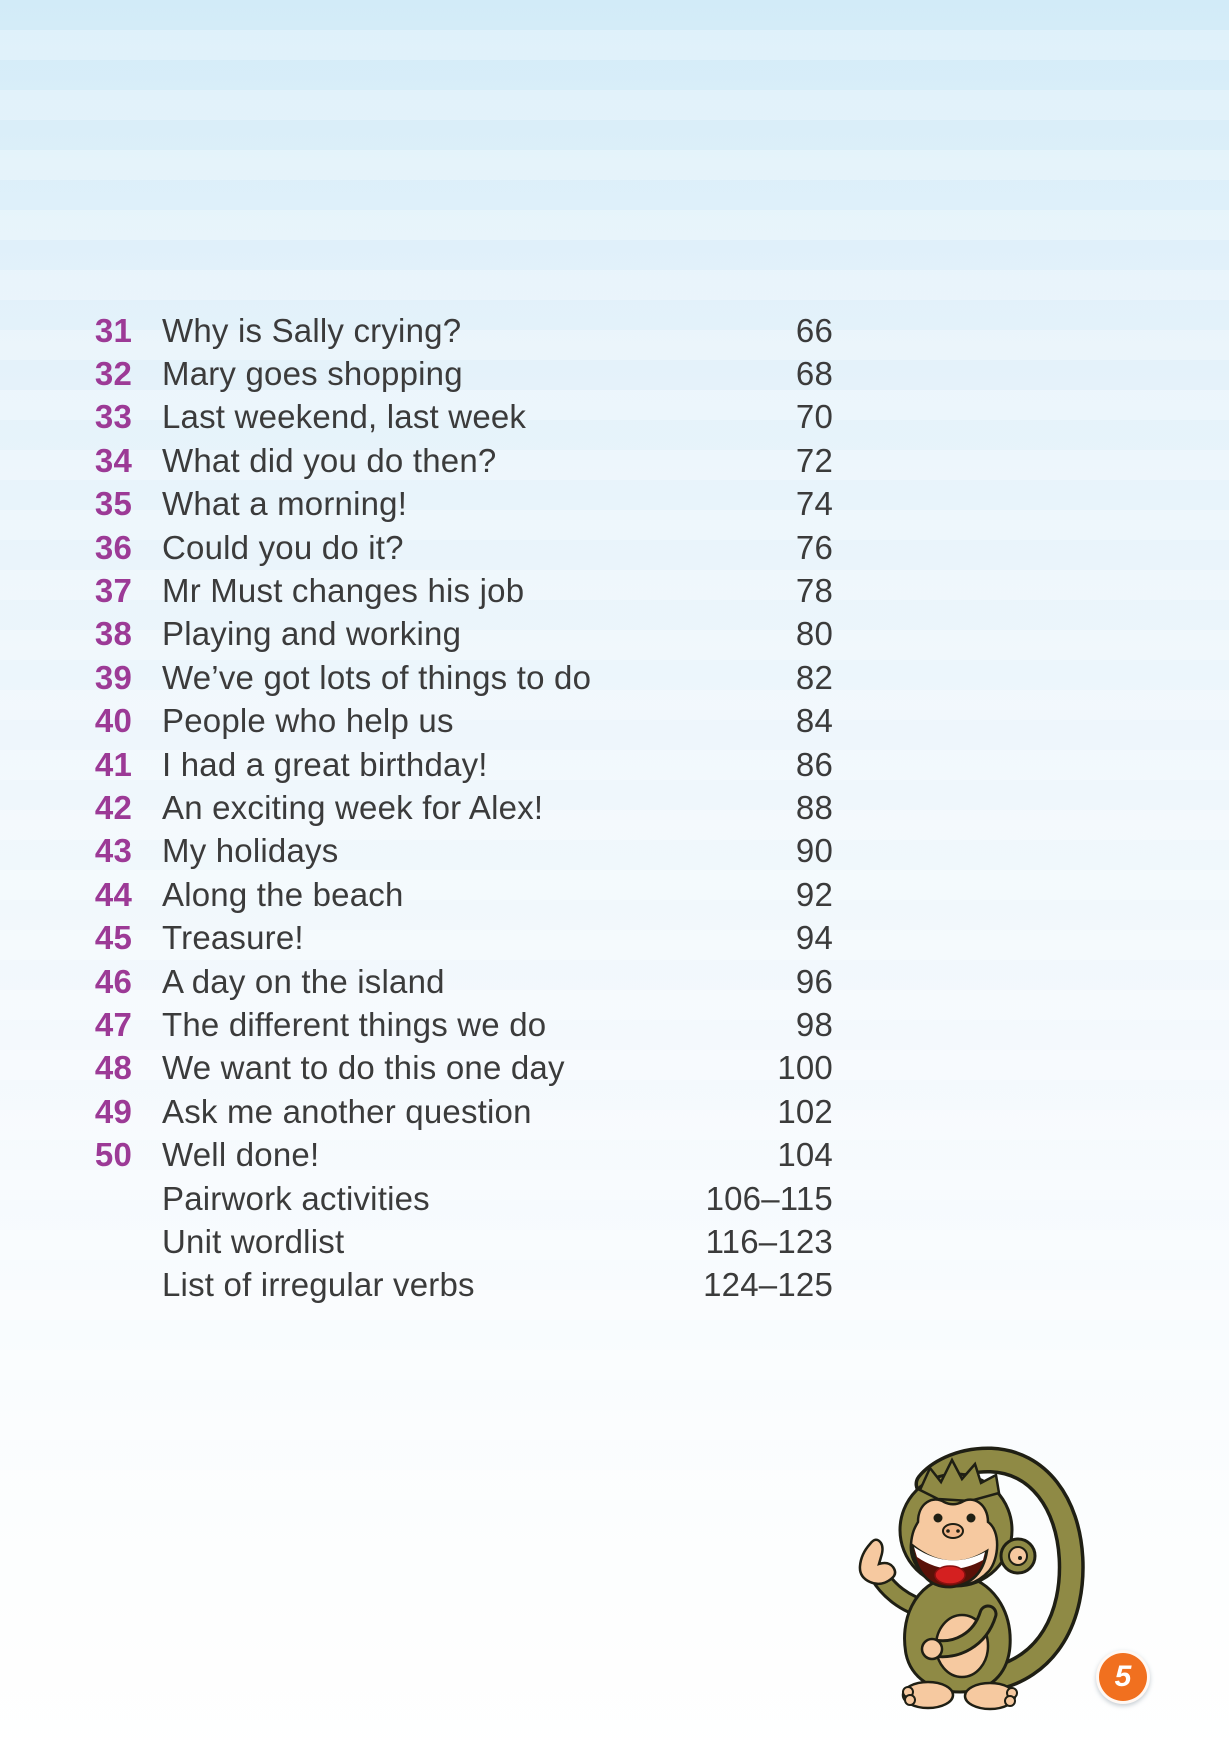  I want to click on toc-row: 40 People who help us 84, so click(416, 721).